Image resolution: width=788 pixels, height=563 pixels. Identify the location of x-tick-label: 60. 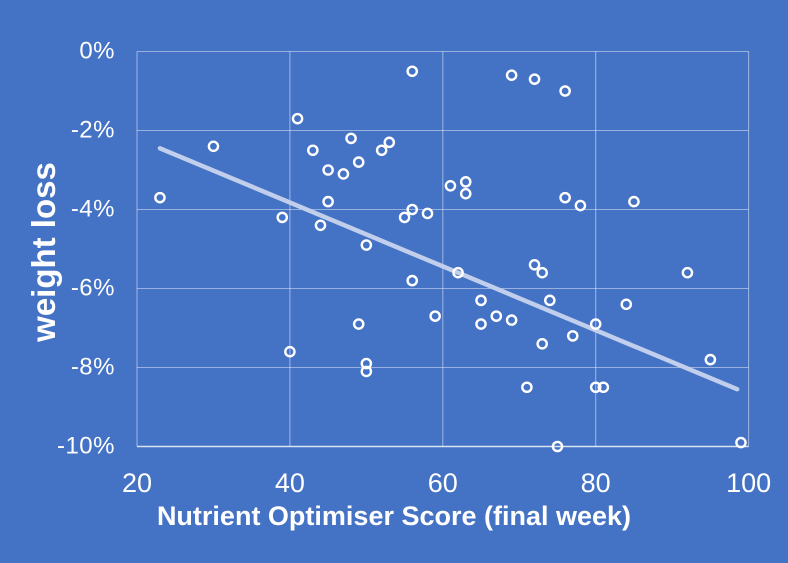
(442, 483).